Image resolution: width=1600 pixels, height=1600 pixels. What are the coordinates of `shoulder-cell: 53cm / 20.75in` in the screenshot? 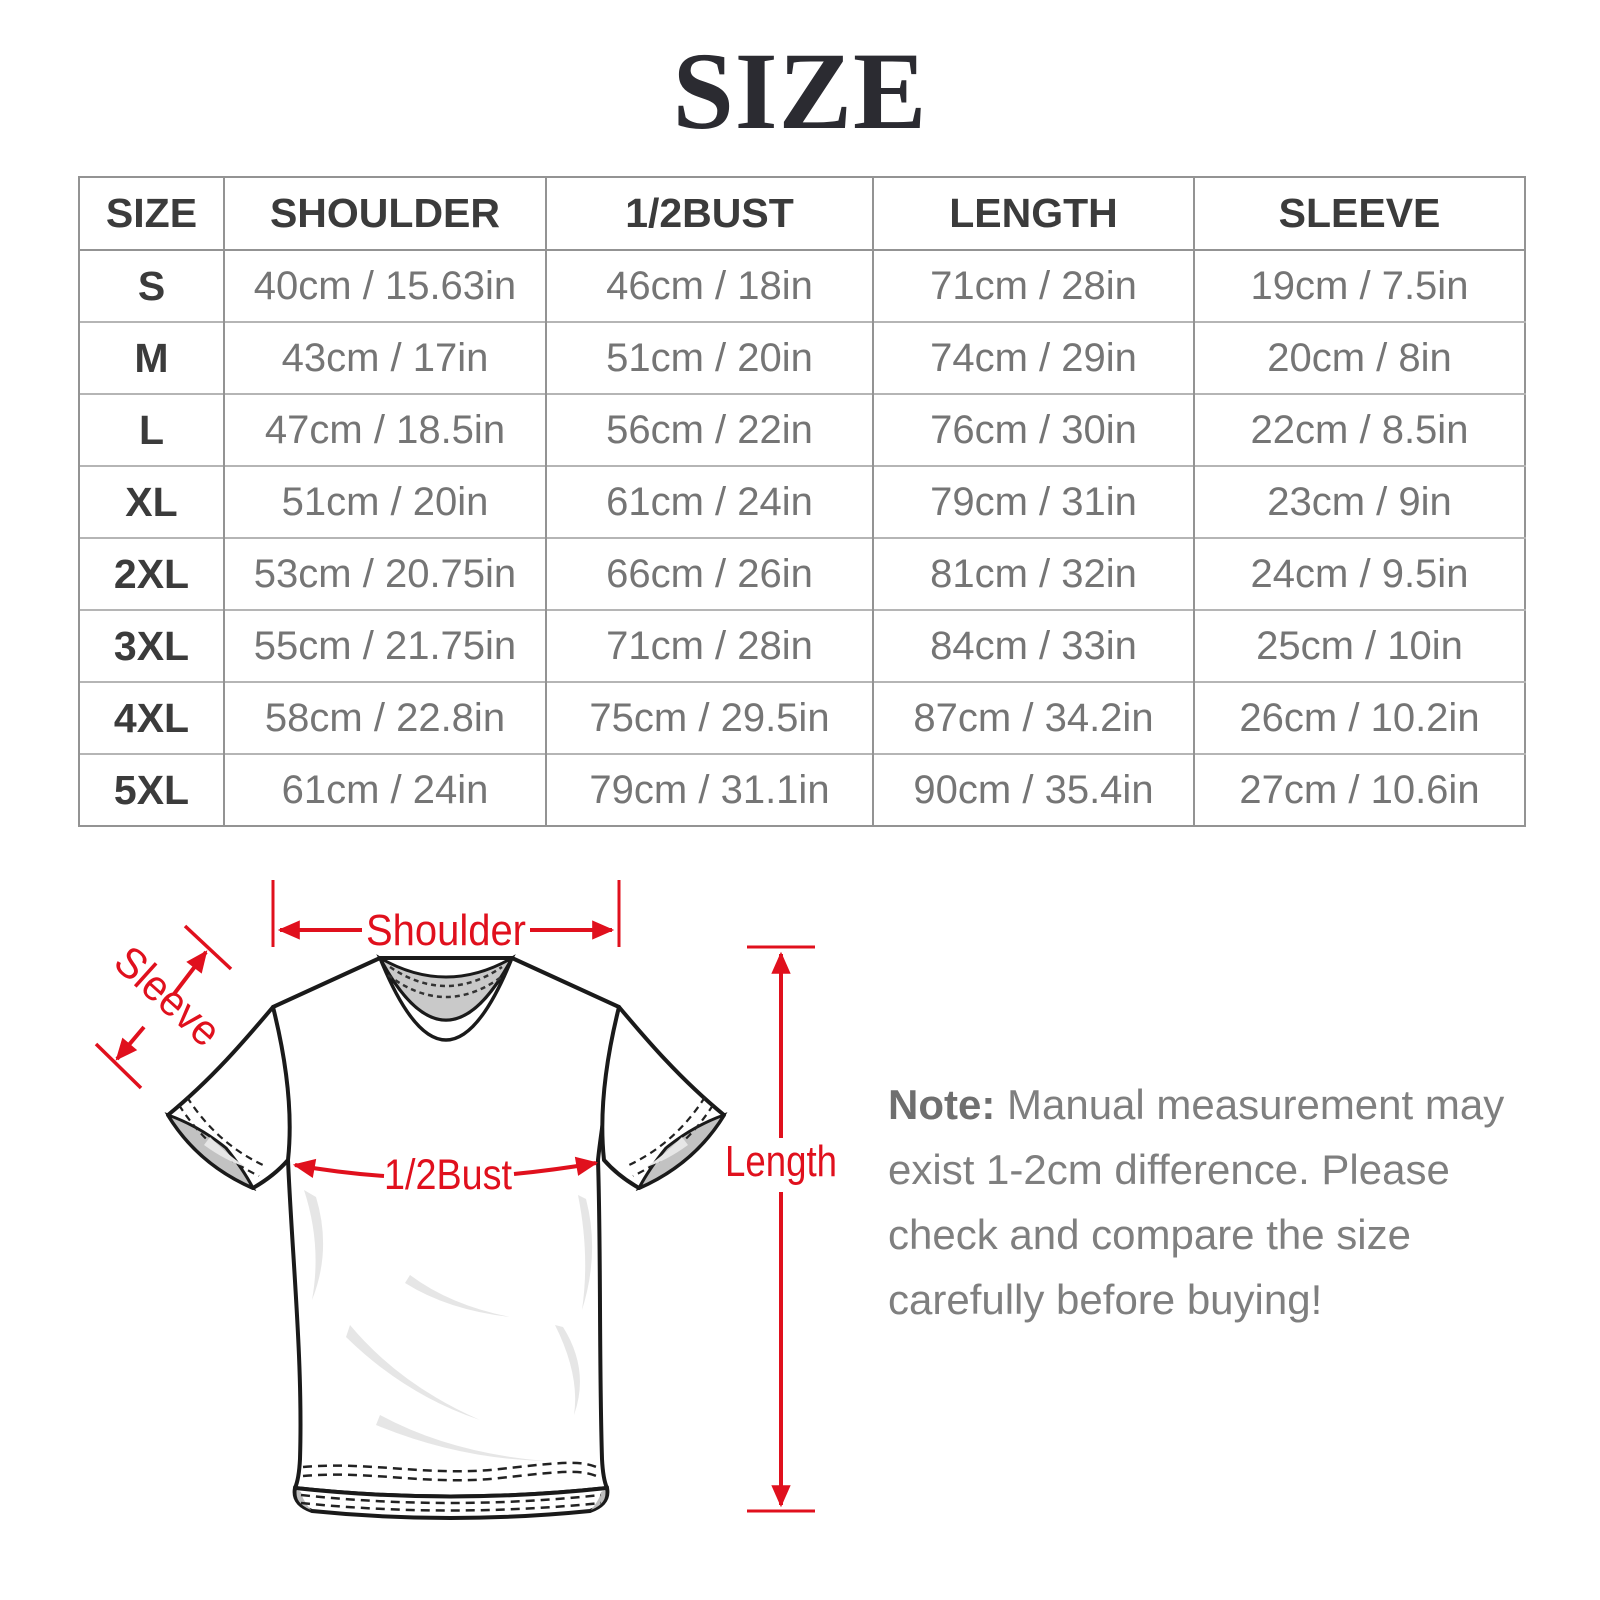 It's located at (384, 573).